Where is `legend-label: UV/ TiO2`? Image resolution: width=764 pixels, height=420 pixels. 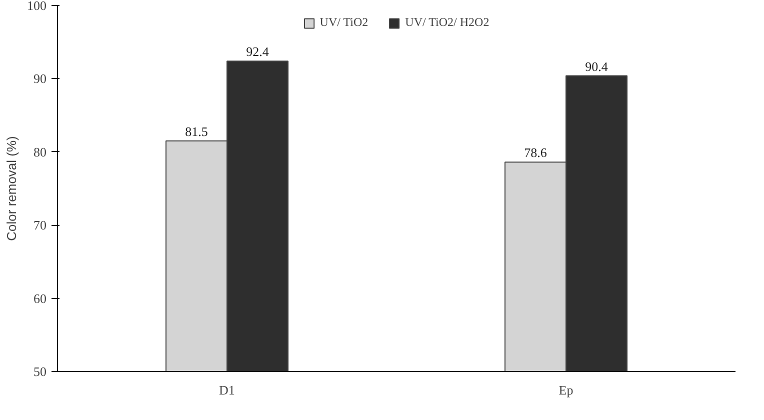
legend-label: UV/ TiO2 is located at coordinates (344, 22).